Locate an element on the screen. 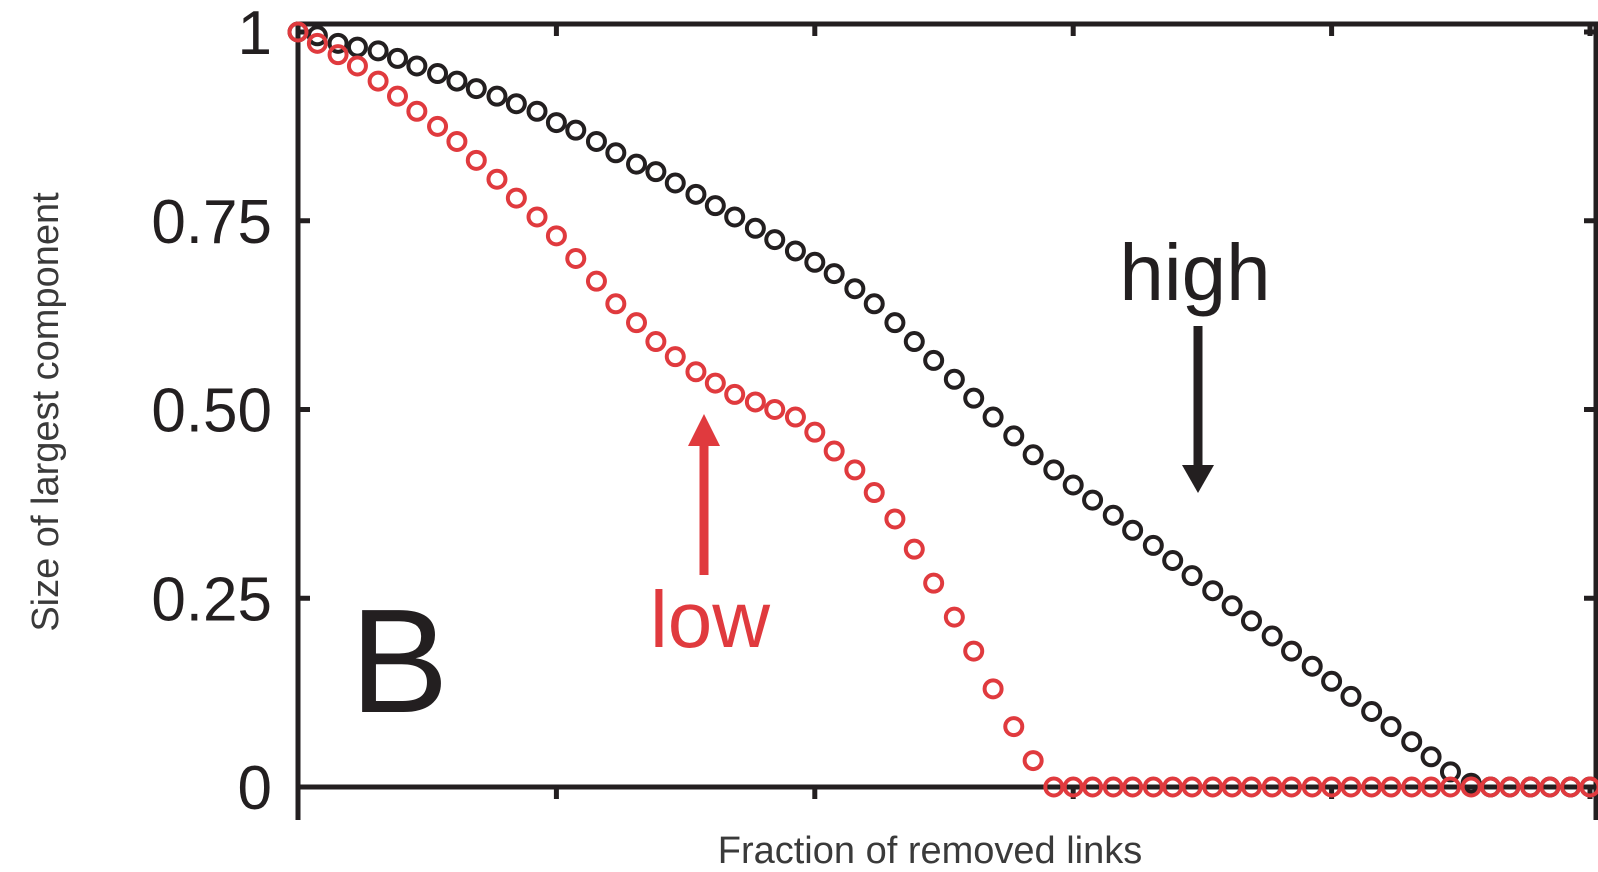 Image resolution: width=1598 pixels, height=872 pixels. y-tick-label: 1 is located at coordinates (255, 34).